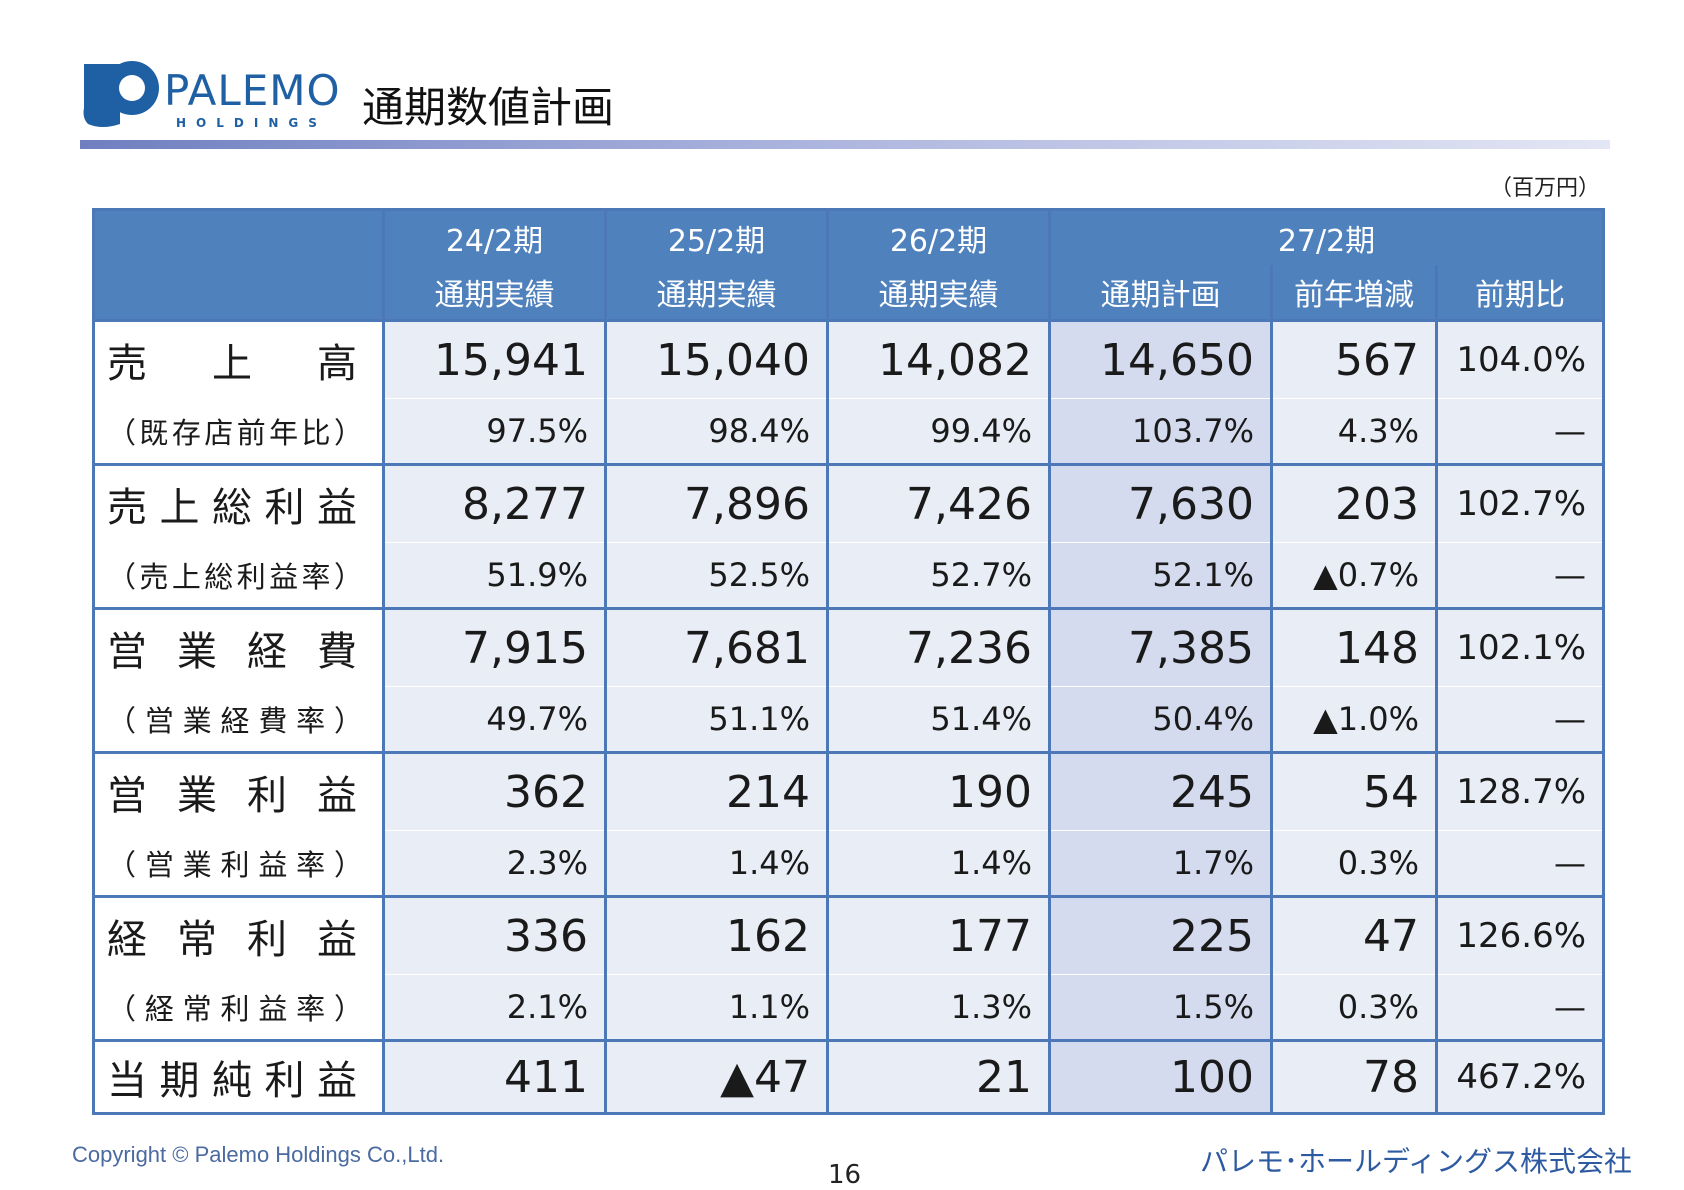  I want to click on col-group-26-2: 26/2期, so click(938, 237).